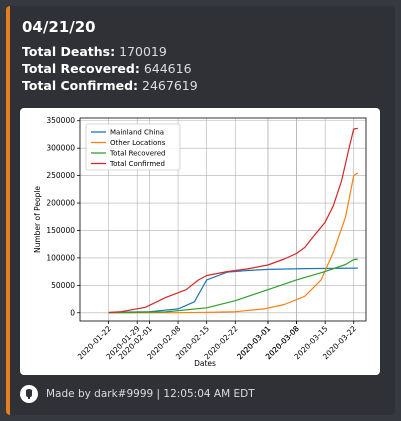  Describe the element at coordinates (137, 164) in the screenshot. I see `legend-label: Total Confirmed` at that location.